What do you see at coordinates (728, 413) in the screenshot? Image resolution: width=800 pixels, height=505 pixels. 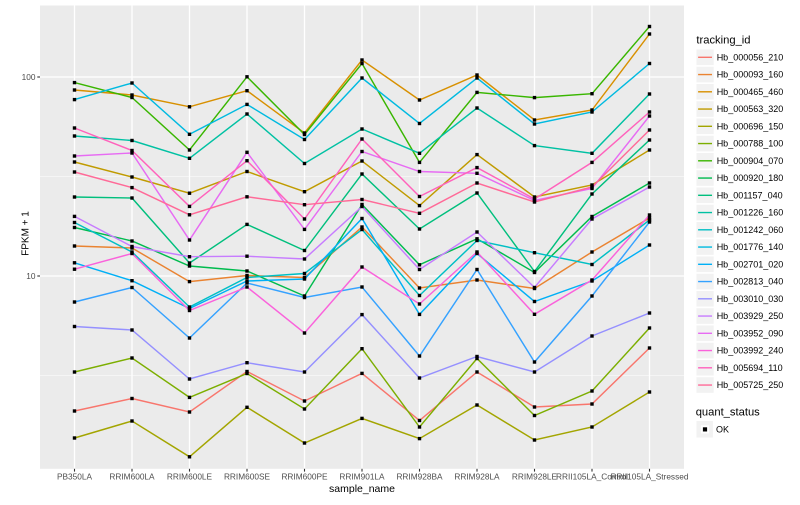 I see `svg-text: quant_status` at bounding box center [728, 413].